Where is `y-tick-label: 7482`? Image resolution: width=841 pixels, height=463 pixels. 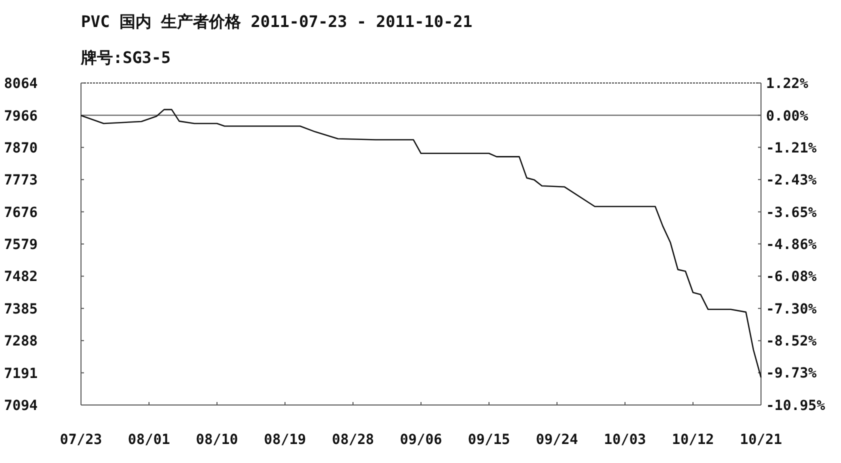
y-tick-label: 7482 is located at coordinates (21, 277).